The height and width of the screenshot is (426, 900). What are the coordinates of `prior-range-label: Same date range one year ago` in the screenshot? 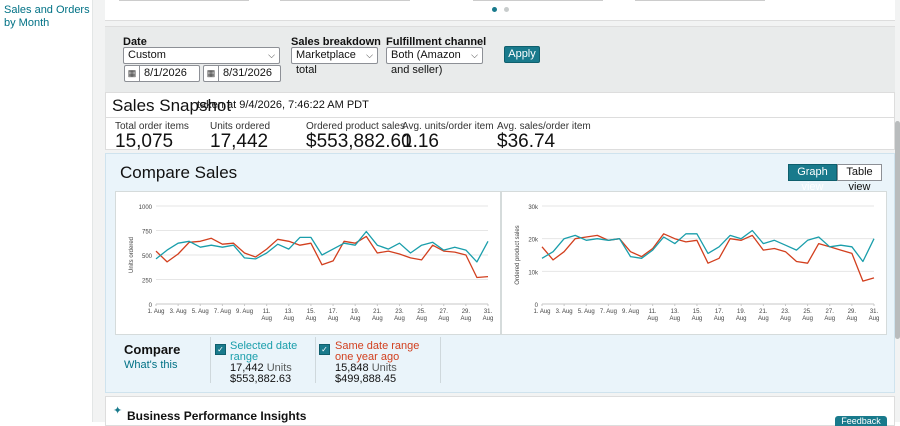 It's located at (377, 351).